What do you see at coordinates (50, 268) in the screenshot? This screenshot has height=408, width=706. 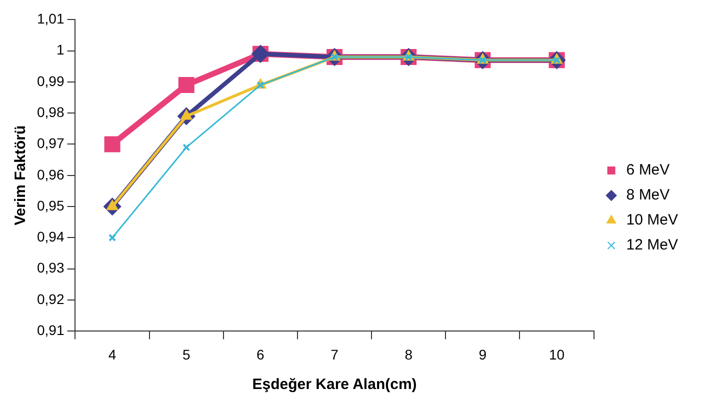 I see `y-tick-label: 0,93` at bounding box center [50, 268].